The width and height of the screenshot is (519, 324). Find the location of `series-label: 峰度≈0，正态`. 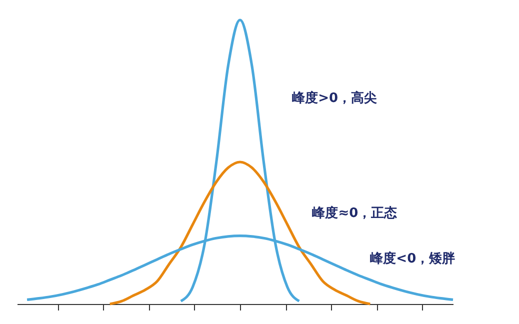

series-label: 峰度≈0，正态 is located at coordinates (355, 213).